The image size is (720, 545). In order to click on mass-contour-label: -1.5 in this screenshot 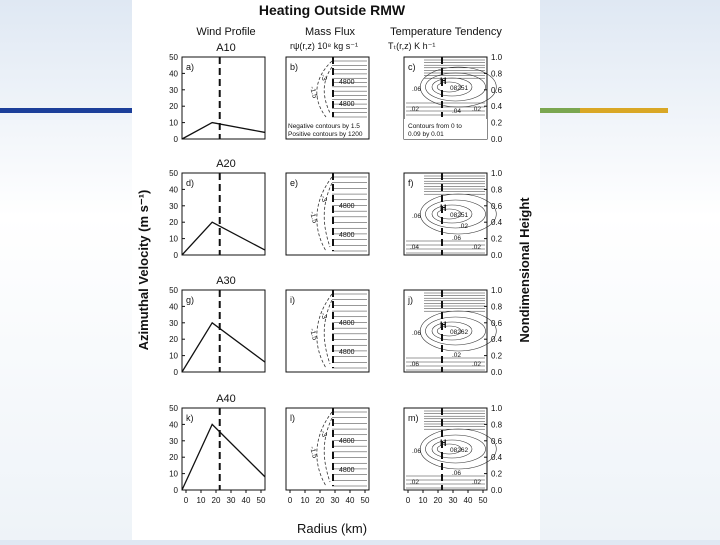, I will do `click(313, 218)`.